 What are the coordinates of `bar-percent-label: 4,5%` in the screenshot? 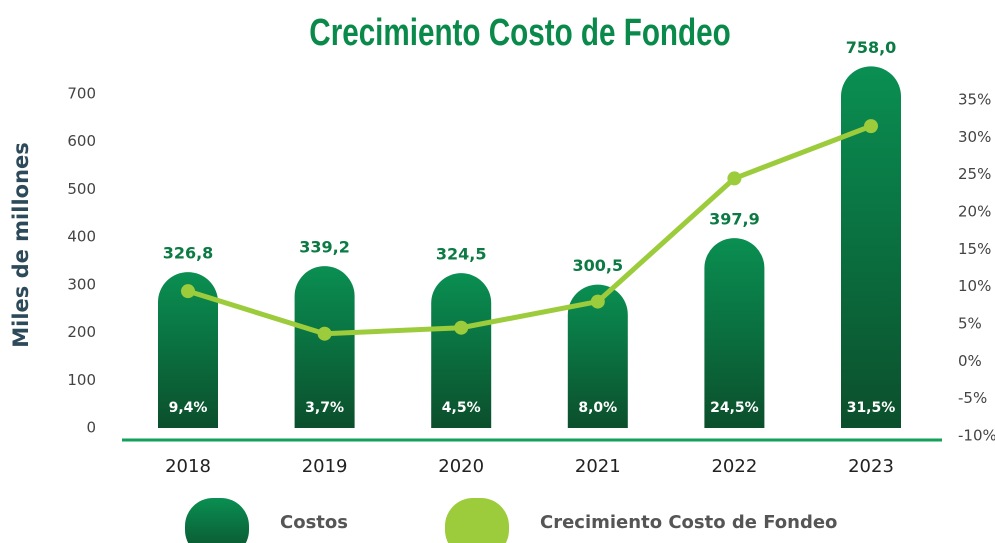 It's located at (461, 408).